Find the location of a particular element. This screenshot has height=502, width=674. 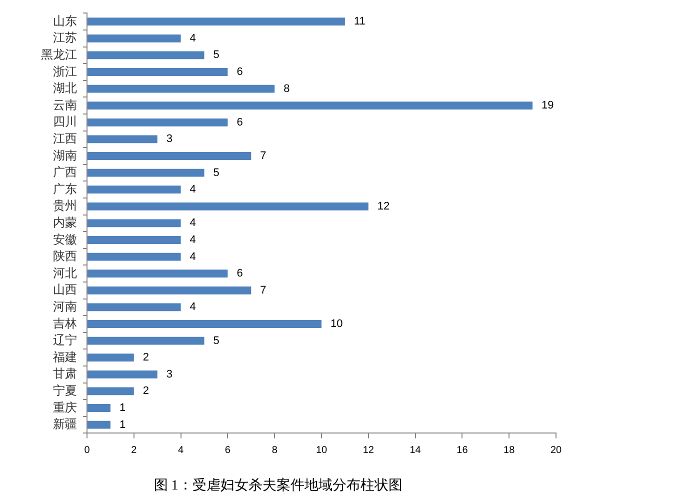

y-tick-label: 广西 is located at coordinates (65, 172).